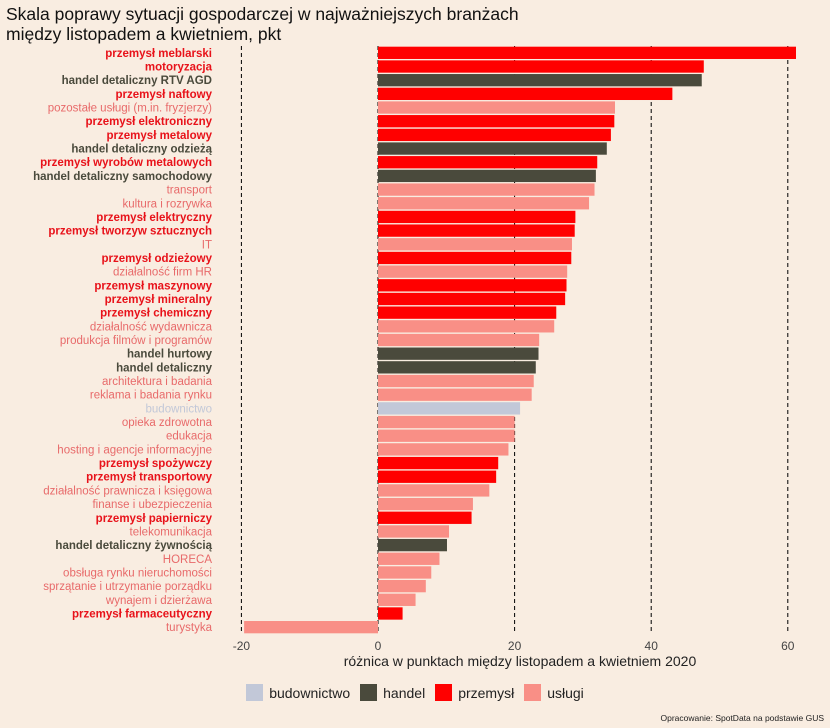 This screenshot has width=830, height=728. I want to click on category-label: przemysł maszynowy, so click(153, 286).